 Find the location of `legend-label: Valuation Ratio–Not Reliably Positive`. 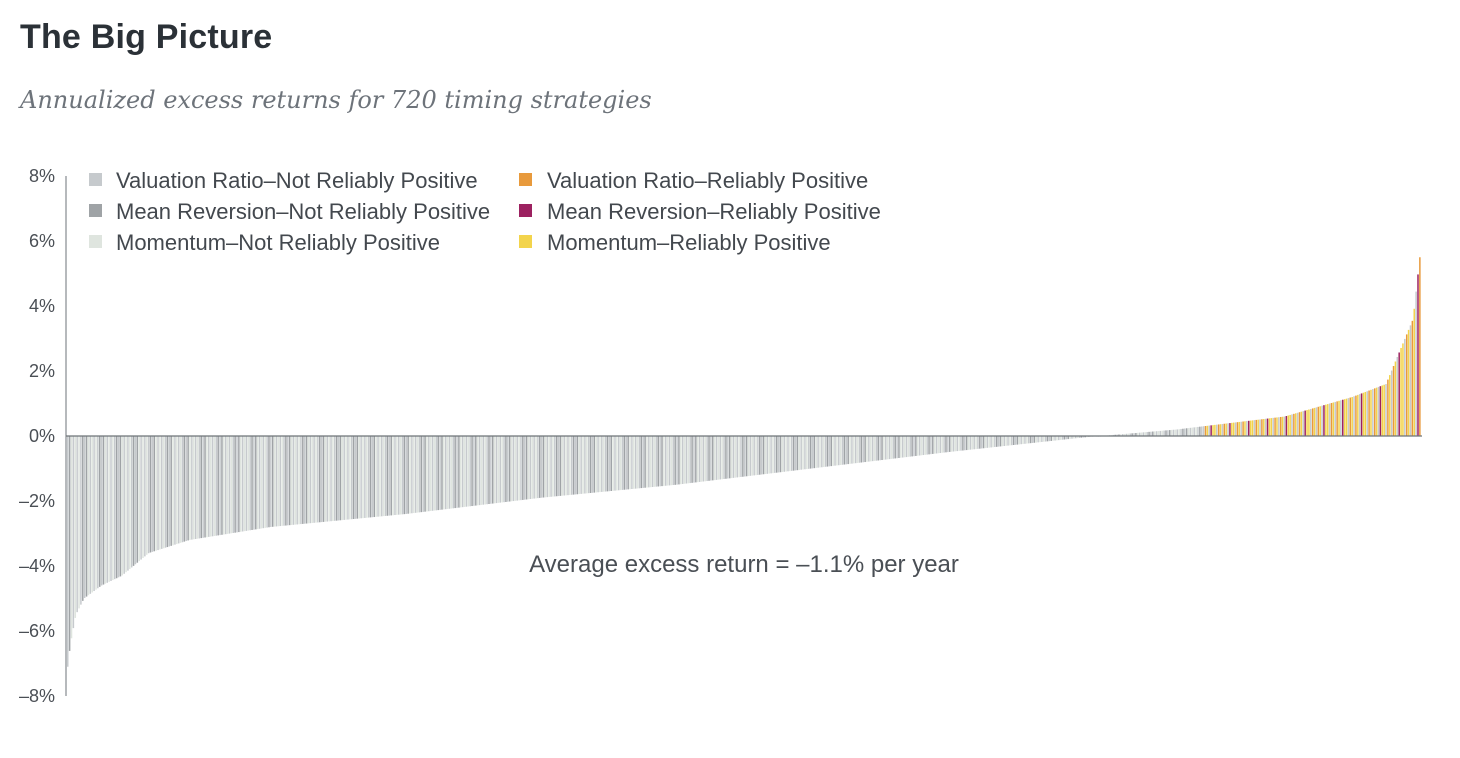

legend-label: Valuation Ratio–Not Reliably Positive is located at coordinates (297, 180).